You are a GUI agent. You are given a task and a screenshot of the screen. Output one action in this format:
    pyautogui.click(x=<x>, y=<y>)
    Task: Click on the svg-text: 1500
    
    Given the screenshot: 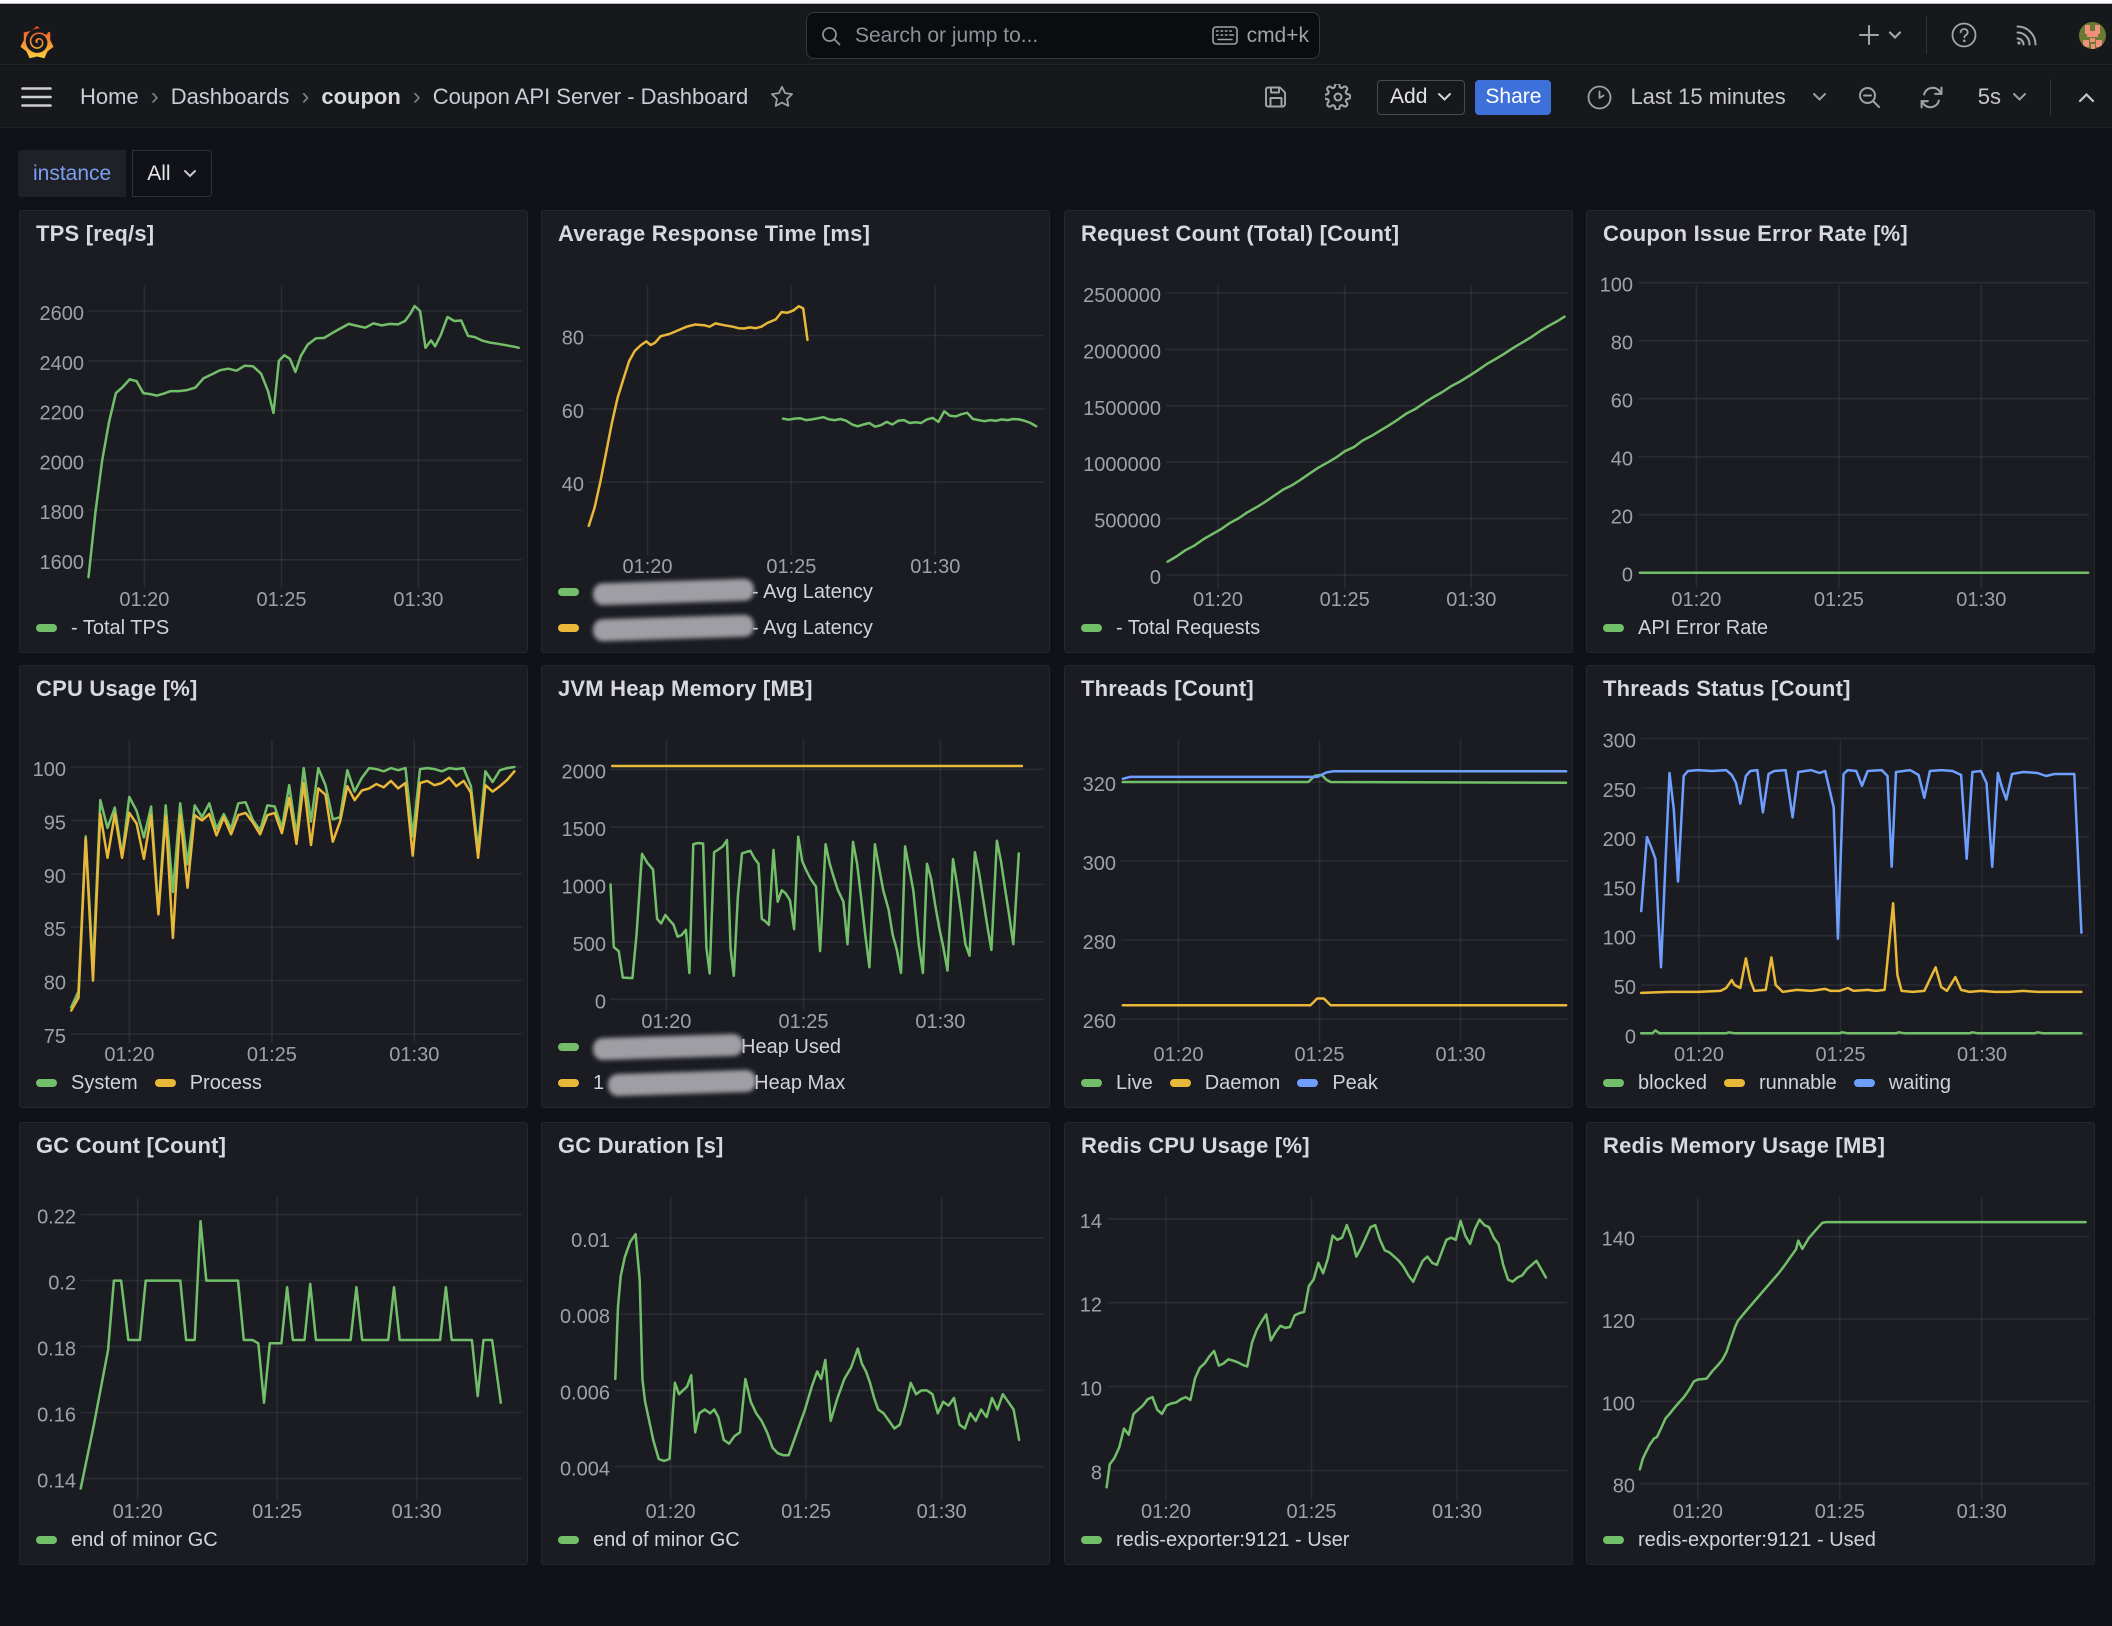 What is the action you would take?
    pyautogui.click(x=584, y=830)
    